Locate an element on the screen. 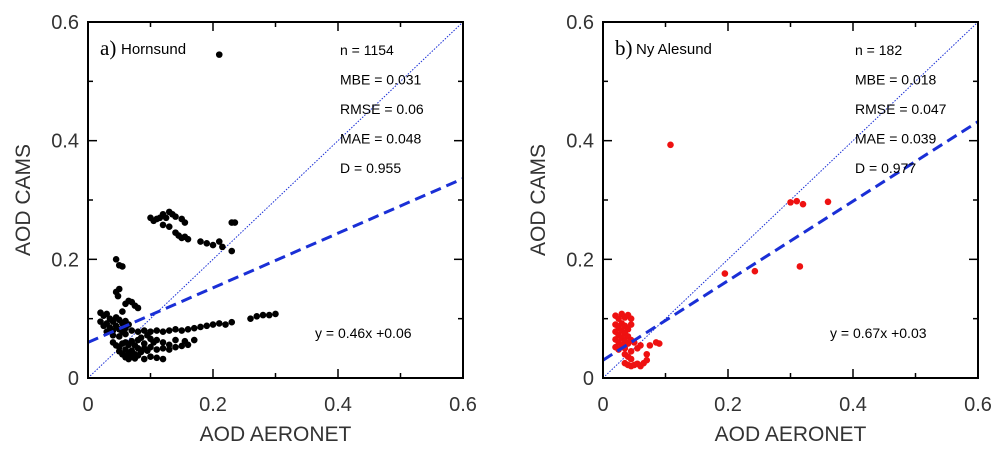 This screenshot has width=1003, height=450. panel-b-x-tick-label: 0.4 is located at coordinates (853, 405).